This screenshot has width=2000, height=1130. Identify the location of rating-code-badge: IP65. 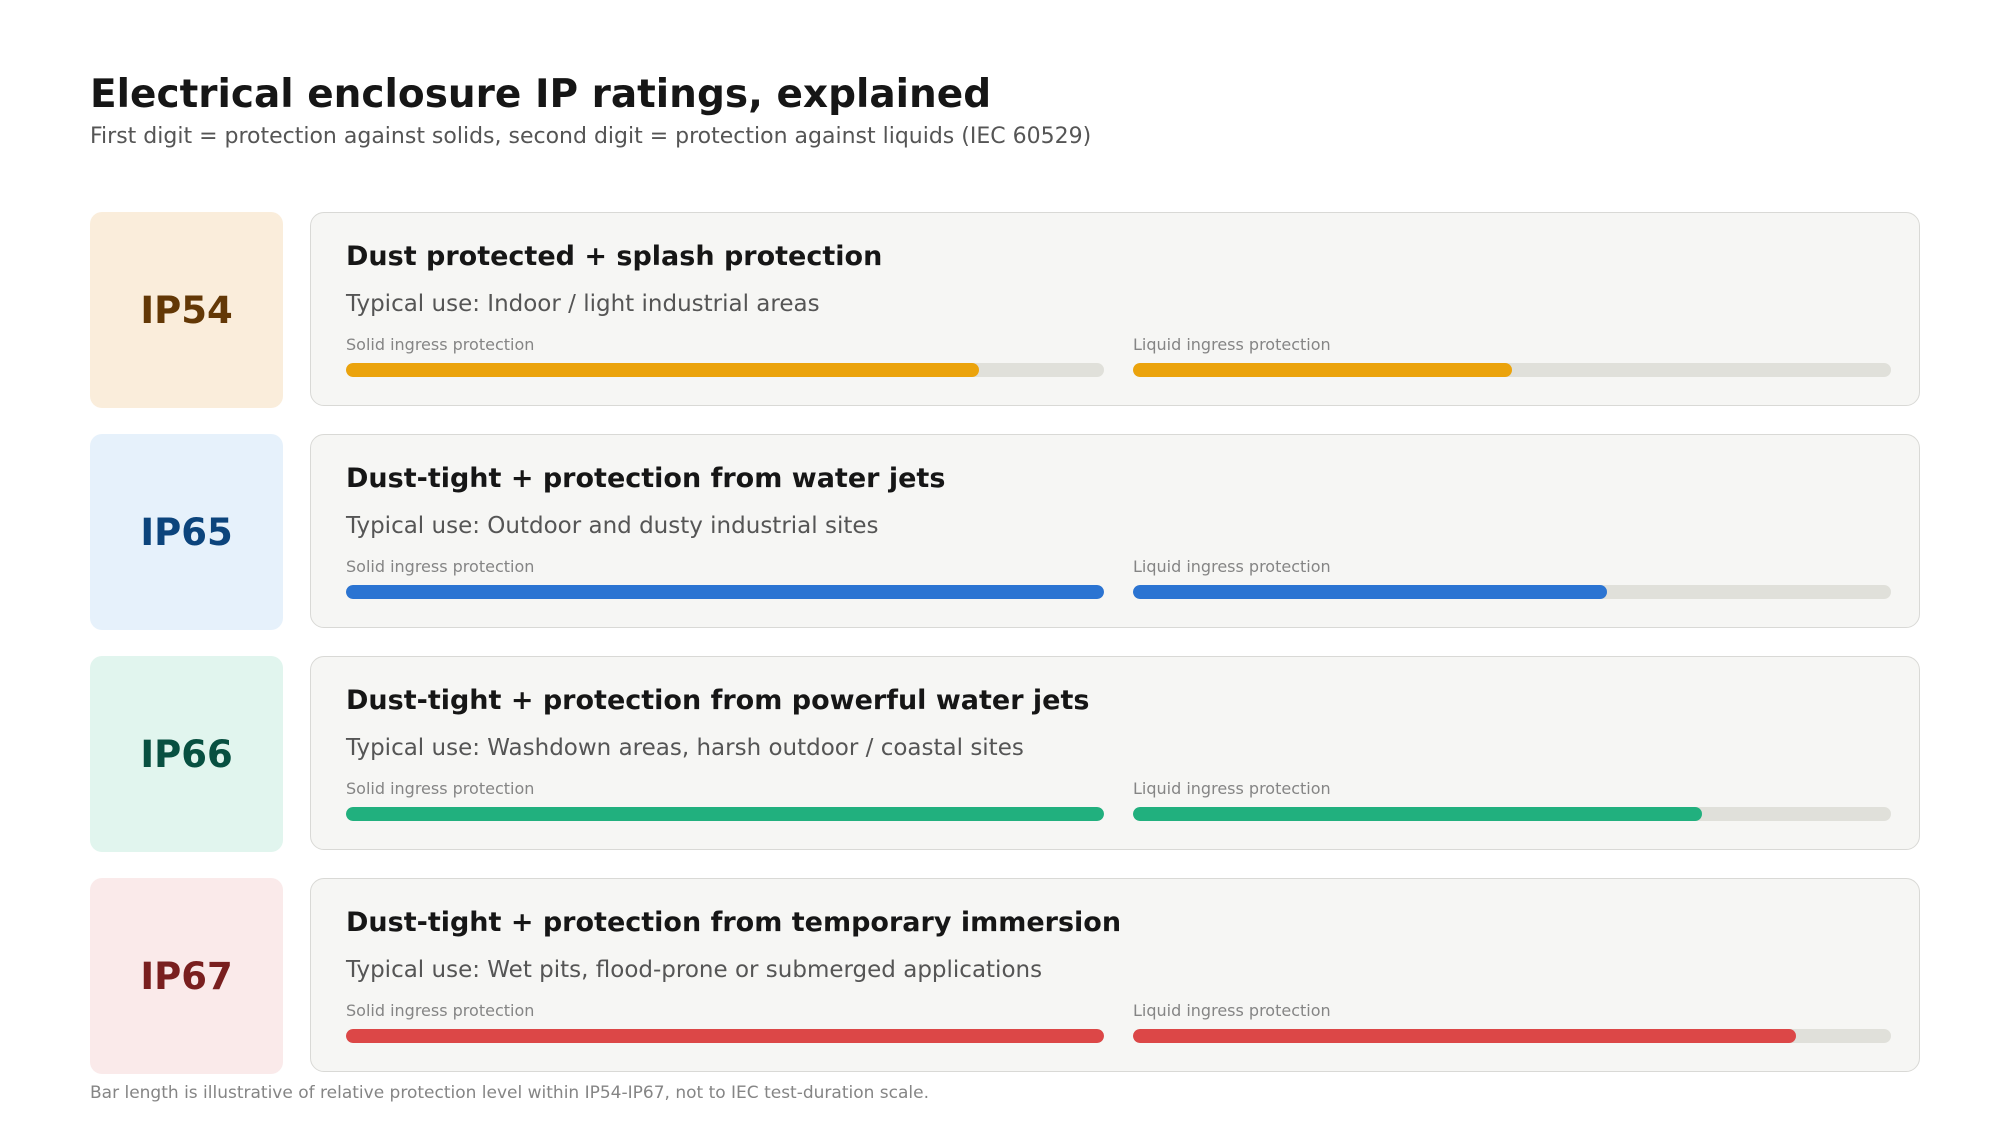
(186, 532).